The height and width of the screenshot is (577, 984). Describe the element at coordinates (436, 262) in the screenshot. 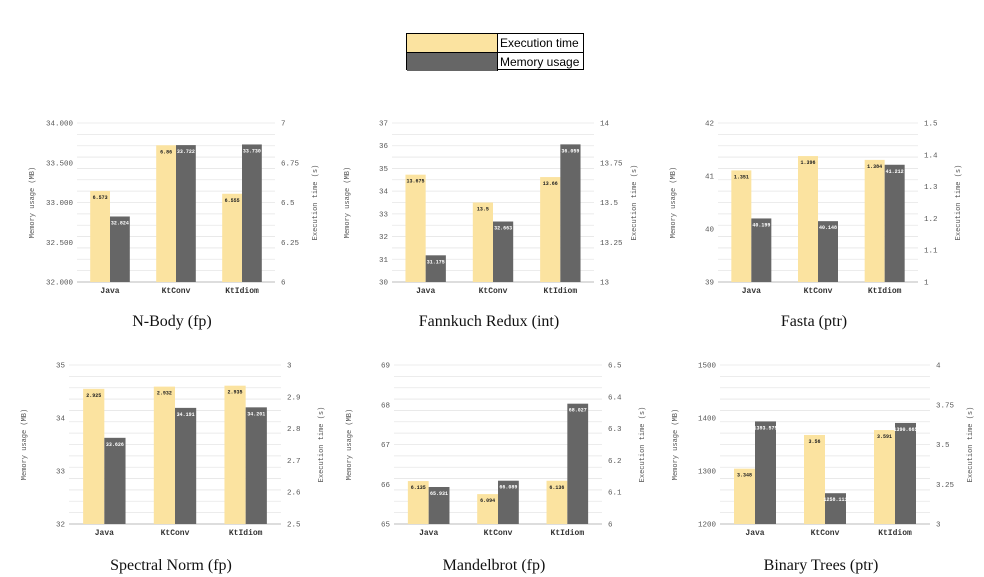

I see `data-label-memory-usage: 31.175` at that location.